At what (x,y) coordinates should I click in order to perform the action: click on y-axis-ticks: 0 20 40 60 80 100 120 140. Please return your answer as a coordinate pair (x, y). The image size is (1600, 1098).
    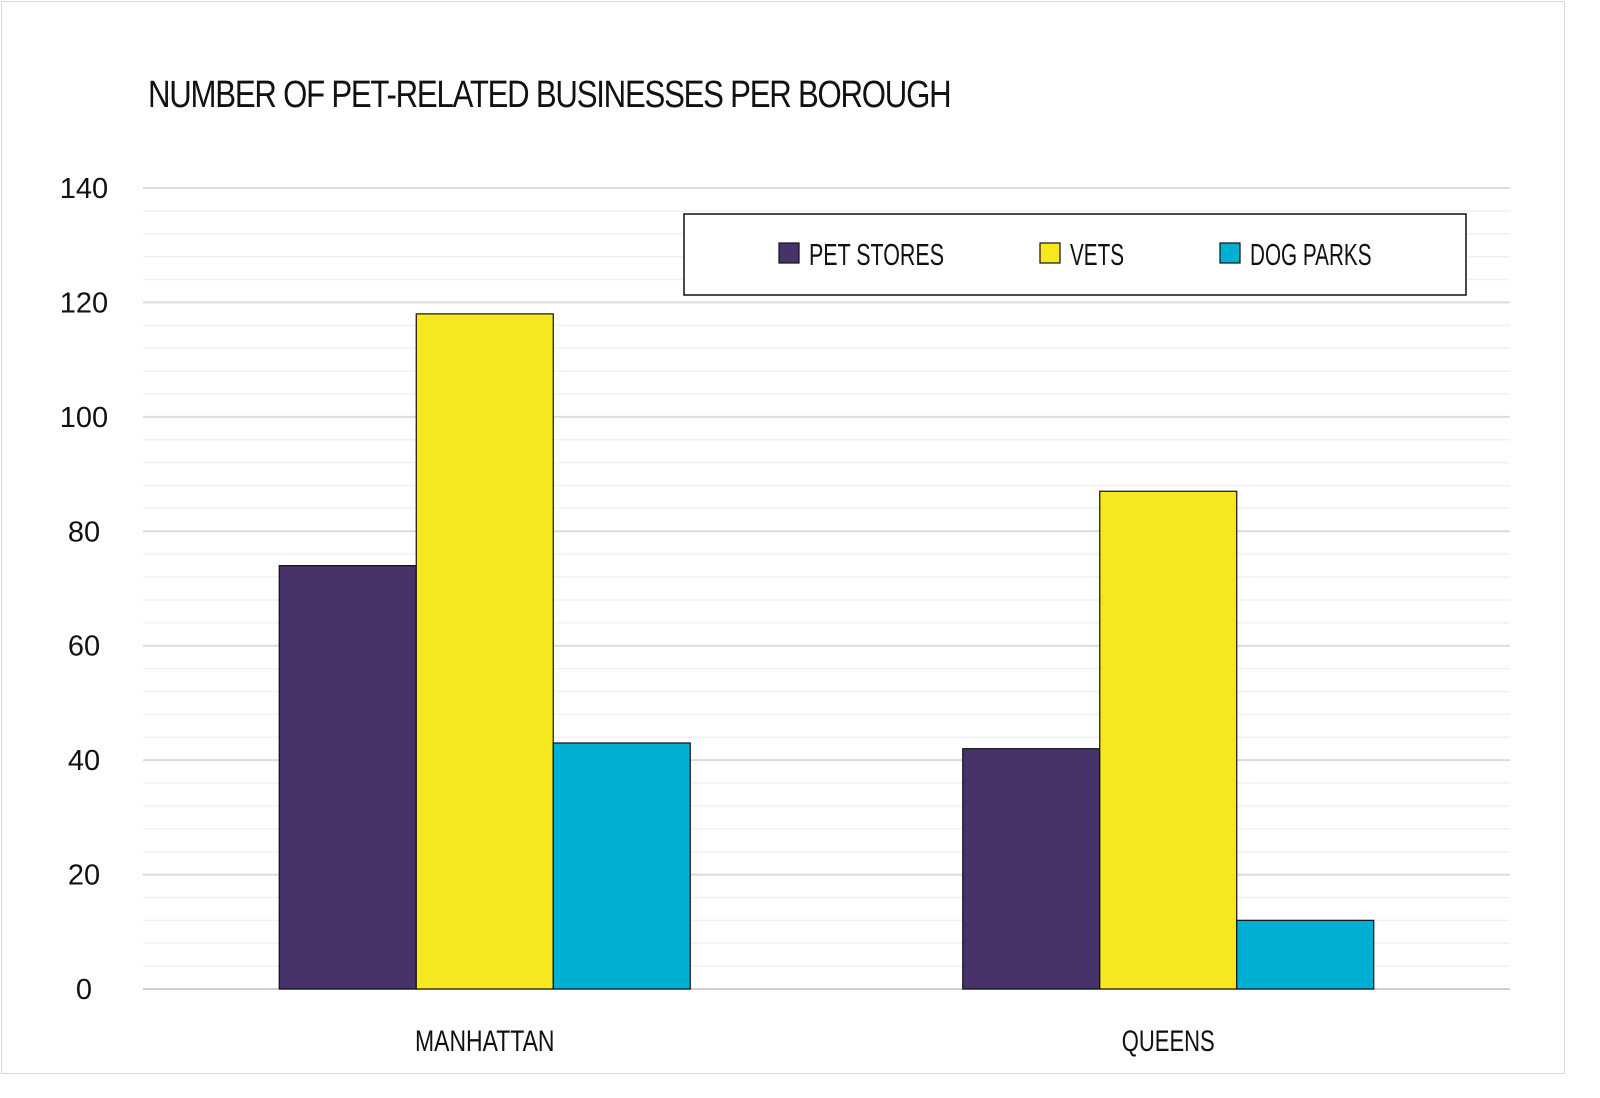
    Looking at the image, I should click on (84, 589).